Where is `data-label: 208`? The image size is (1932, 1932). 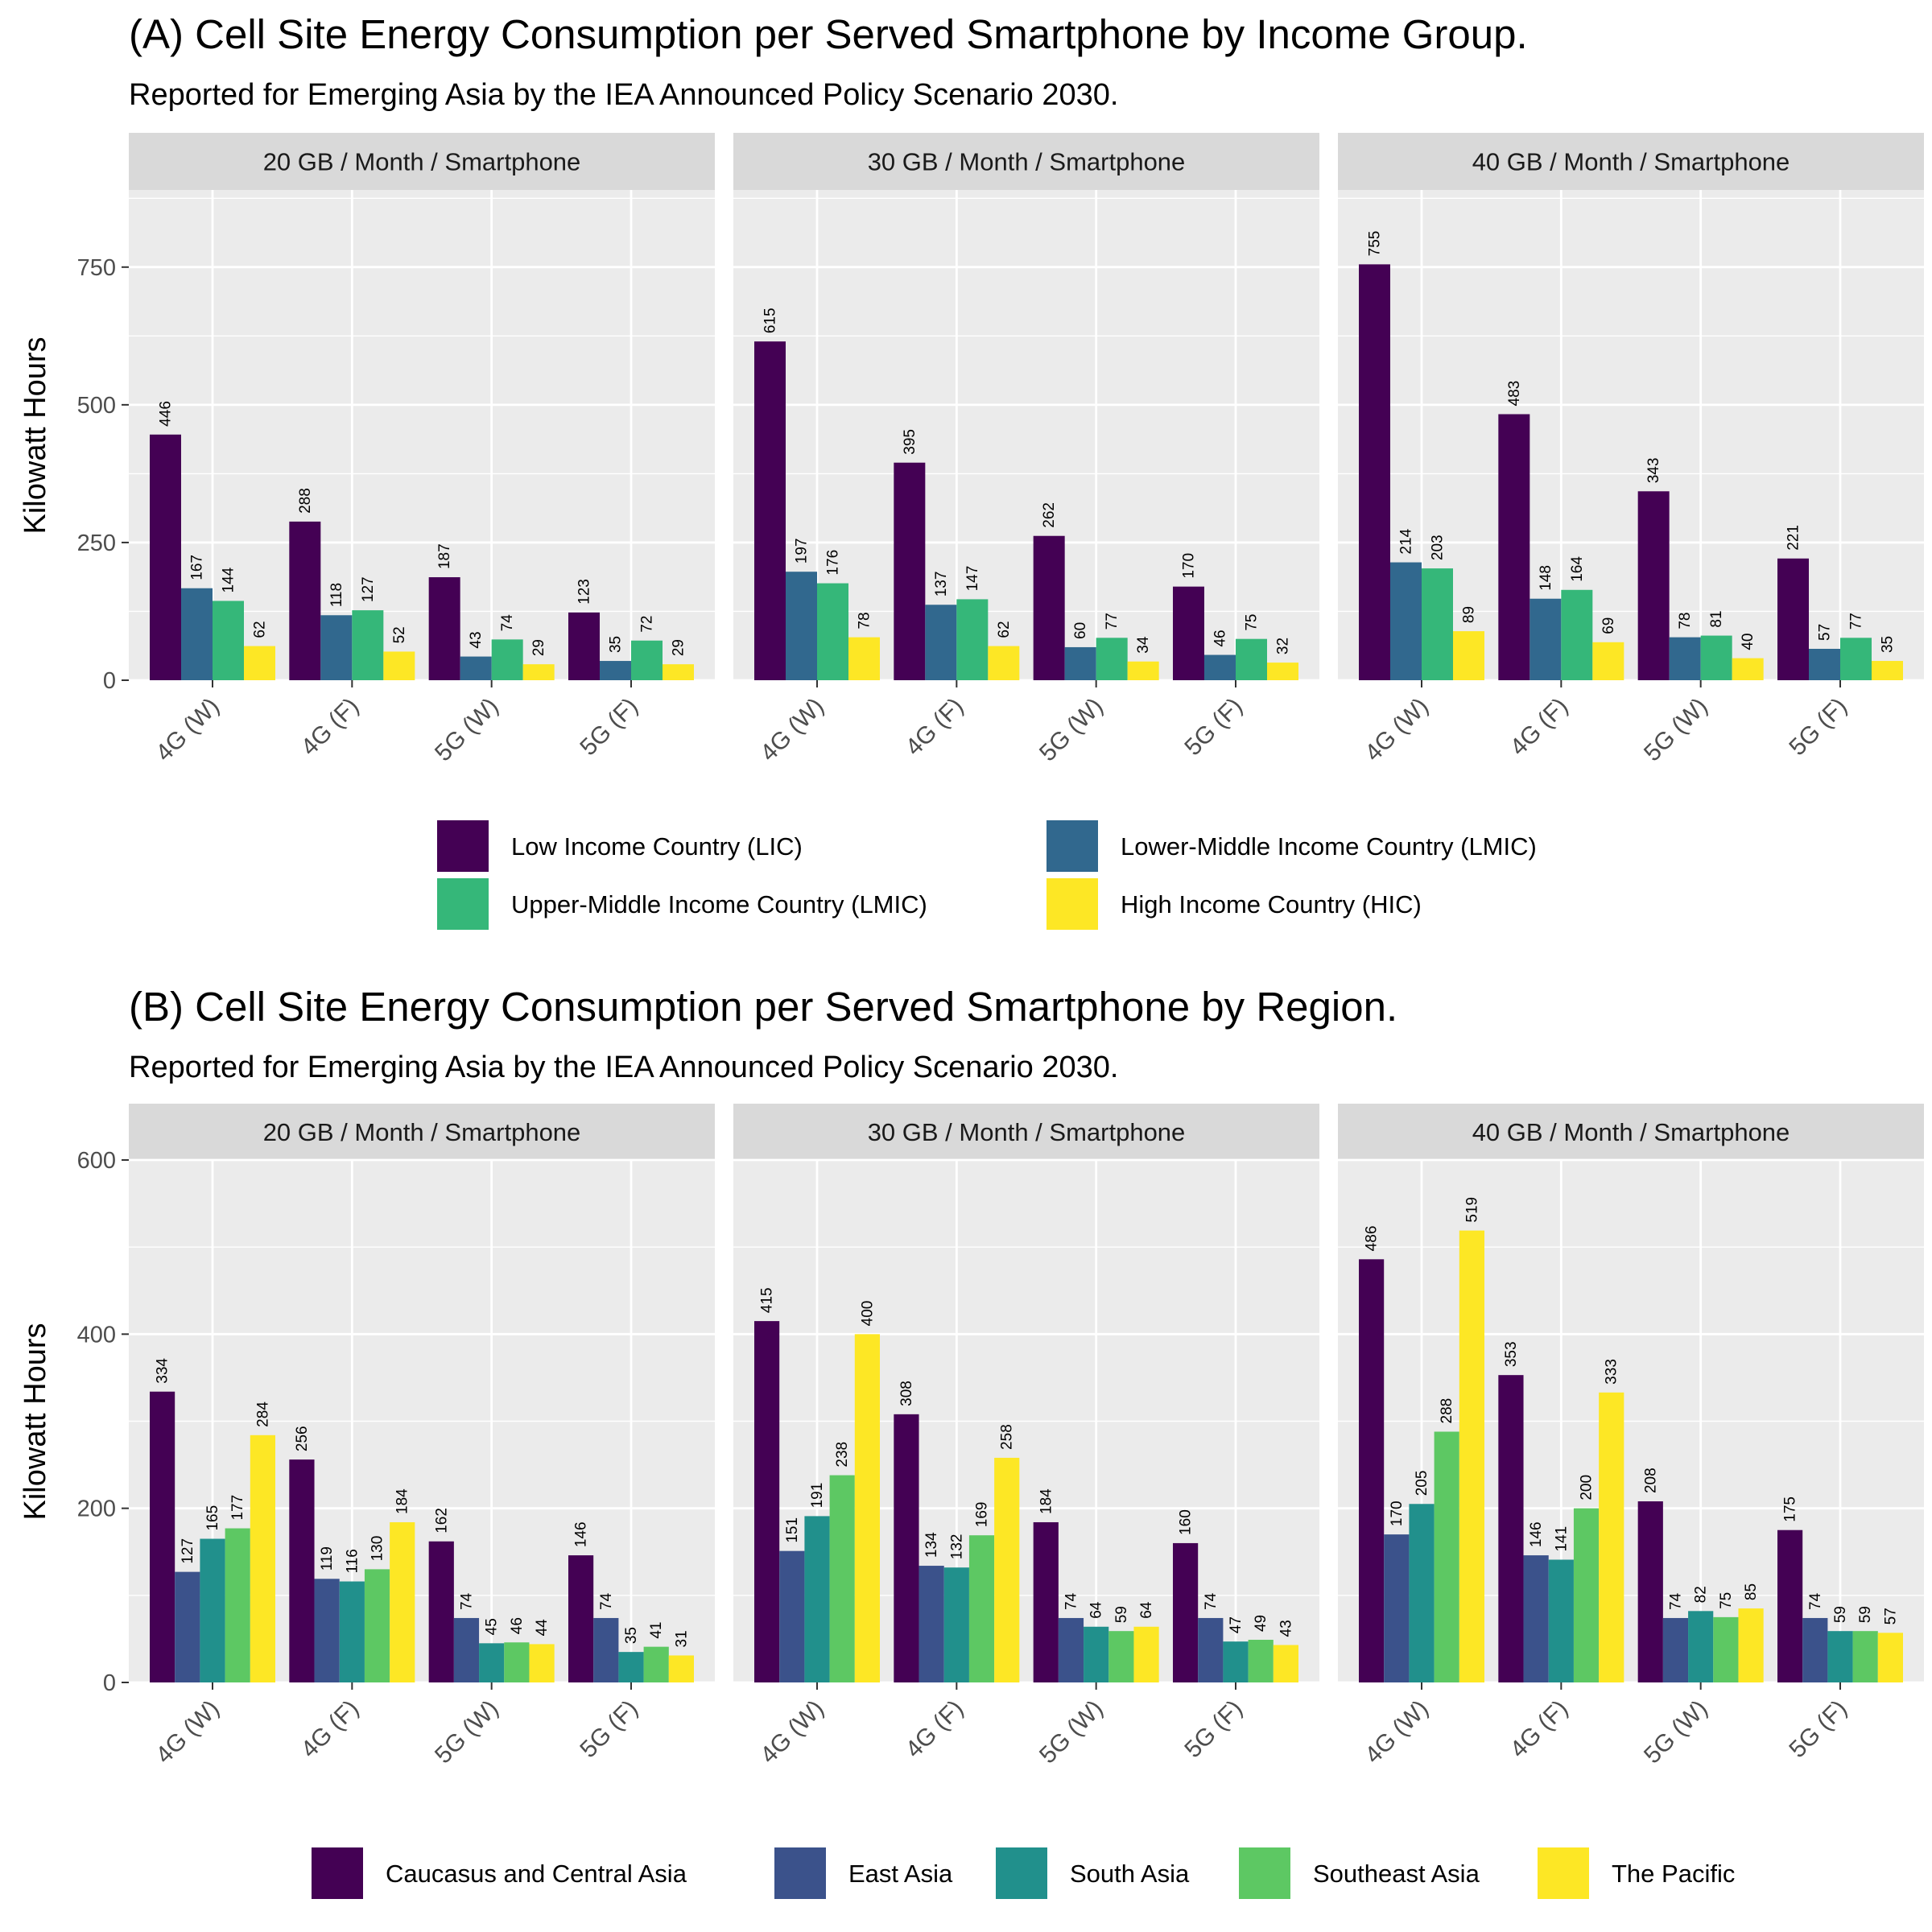 data-label: 208 is located at coordinates (1650, 1480).